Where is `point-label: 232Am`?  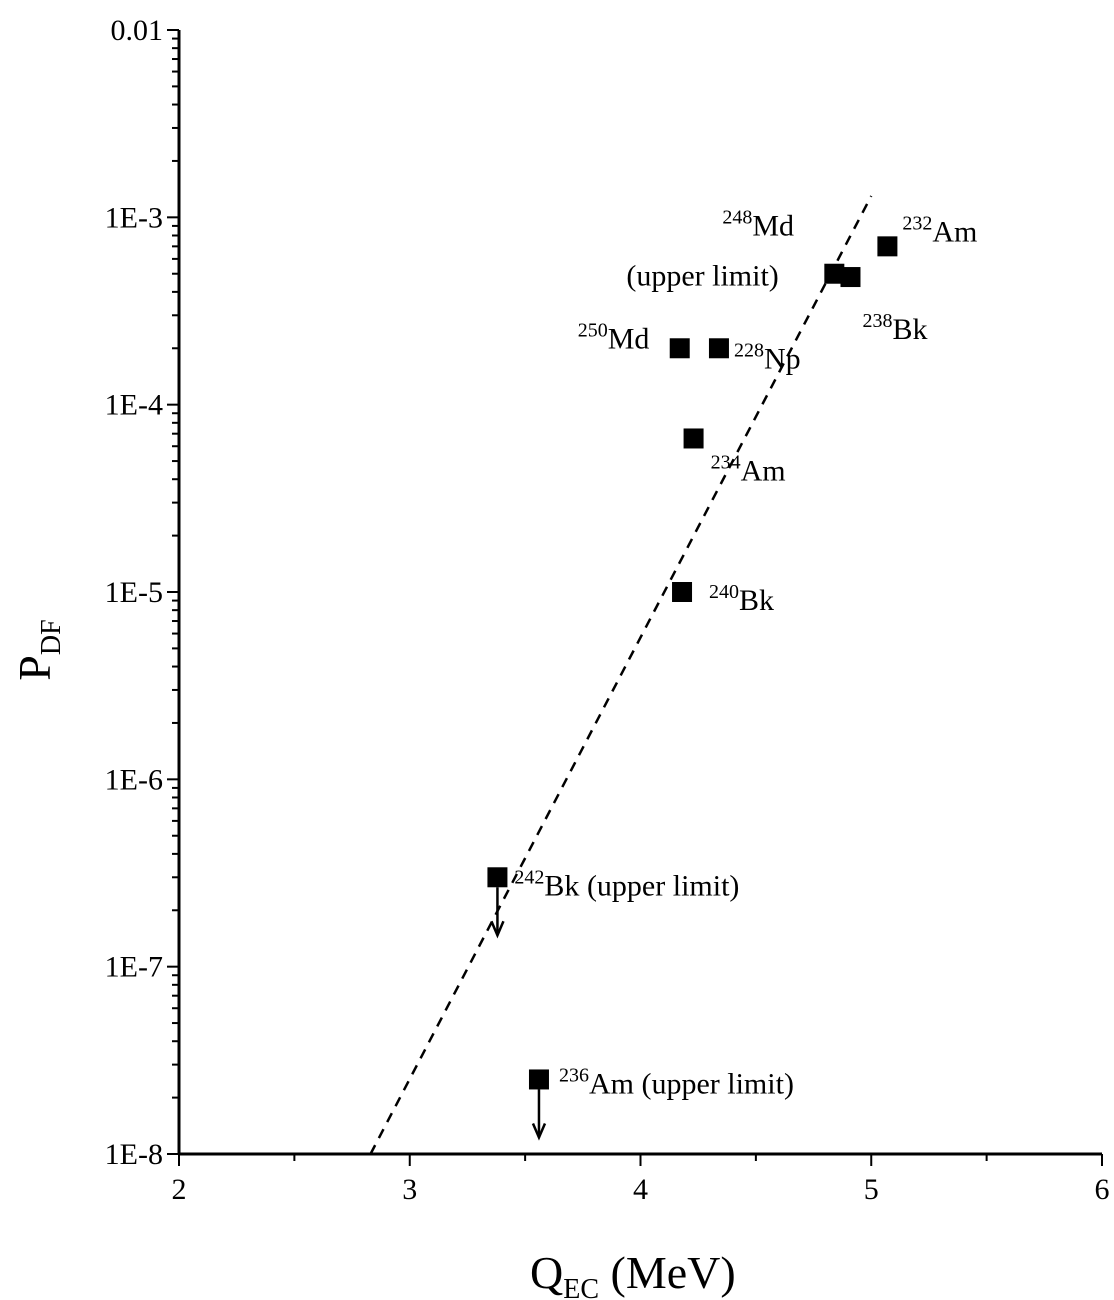 point-label: 232Am is located at coordinates (939, 230).